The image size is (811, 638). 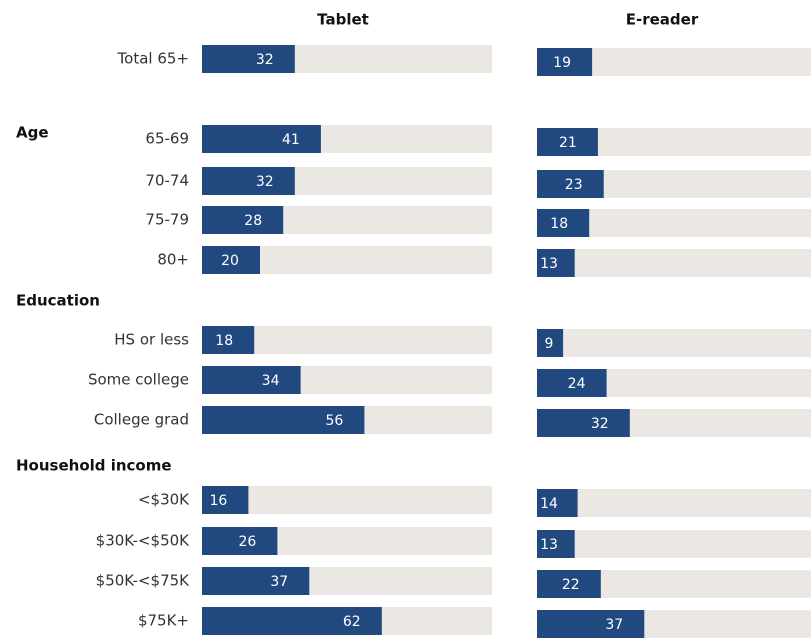 What do you see at coordinates (138, 380) in the screenshot?
I see `category-label: Some college` at bounding box center [138, 380].